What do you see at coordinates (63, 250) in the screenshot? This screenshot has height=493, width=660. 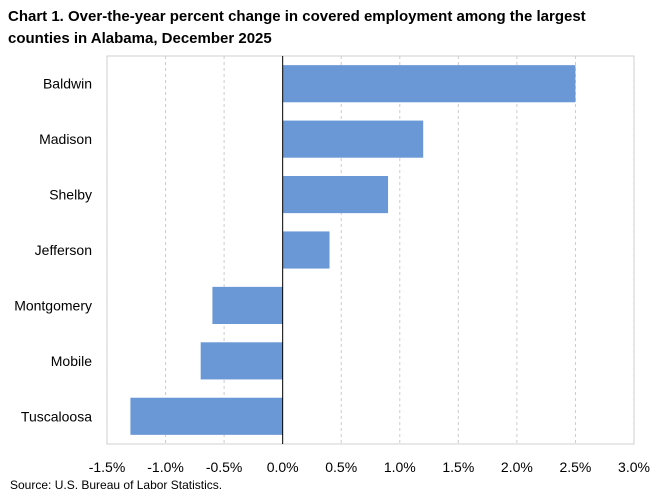 I see `category-label: Jefferson` at bounding box center [63, 250].